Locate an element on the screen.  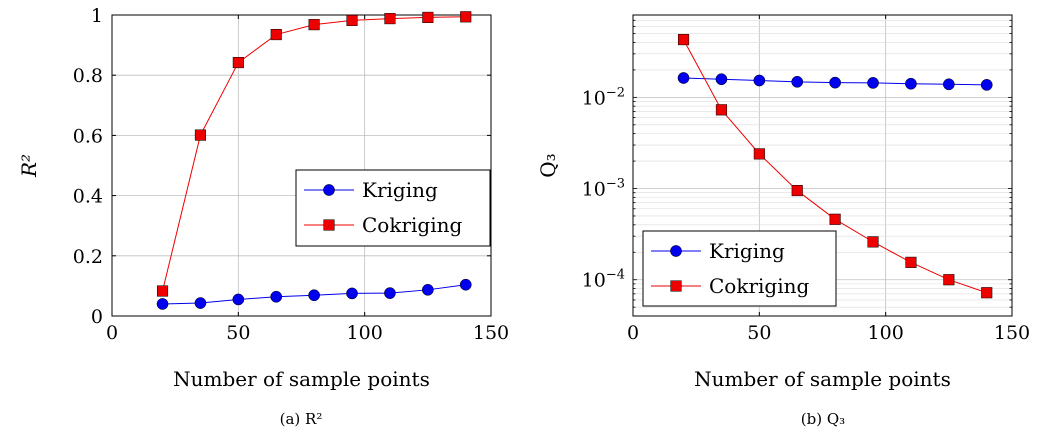
y-tick-label: 10⁻⁴ is located at coordinates (603, 280).